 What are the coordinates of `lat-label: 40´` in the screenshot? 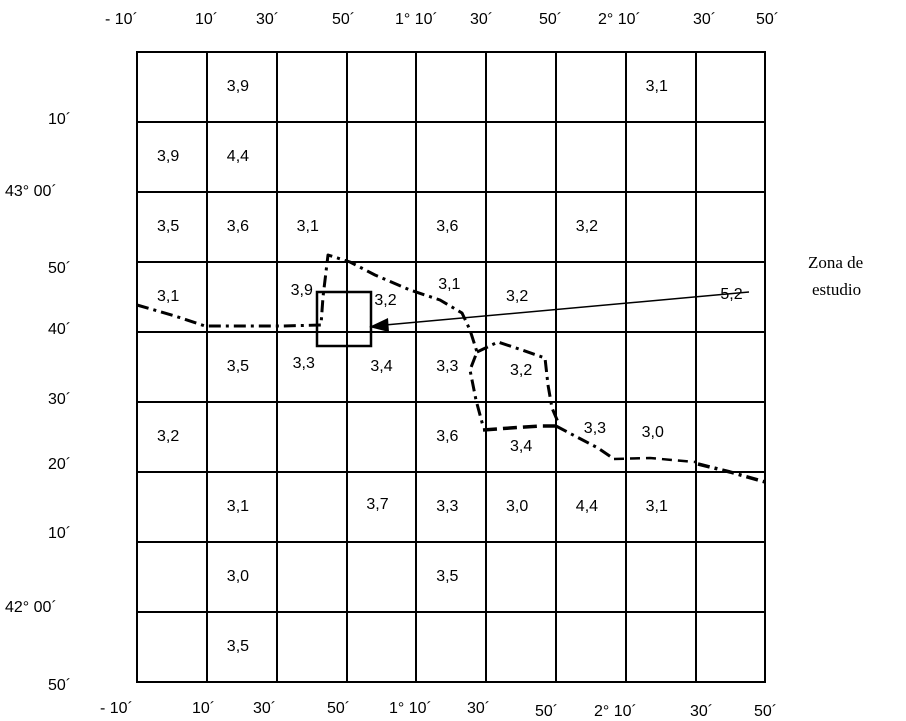 It's located at (59, 329).